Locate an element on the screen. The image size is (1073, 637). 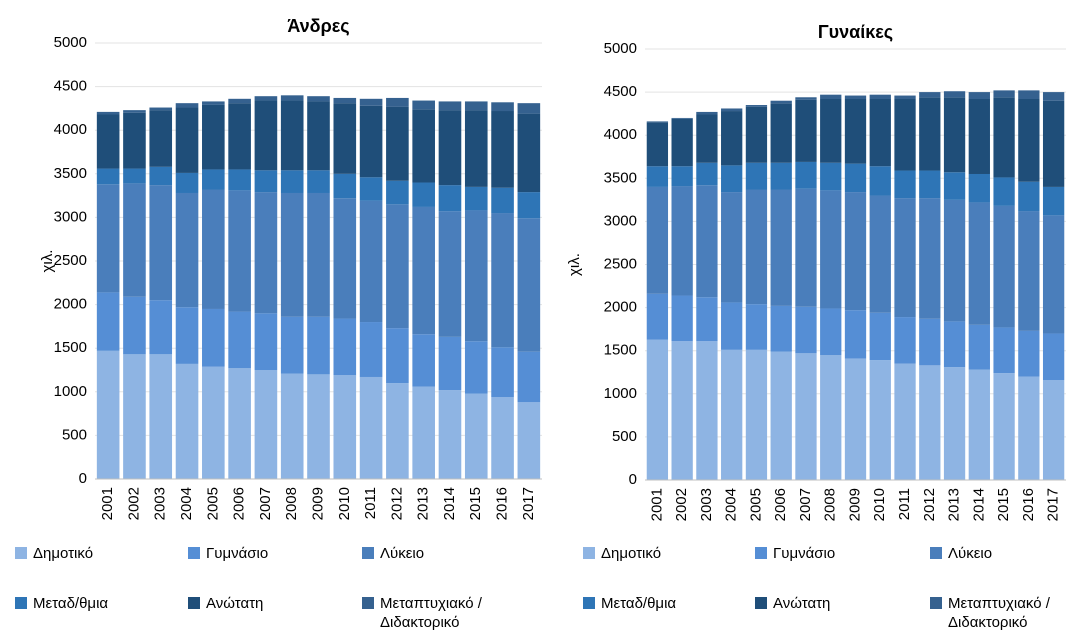
legend-item: Ανώτατη is located at coordinates (837, 603).